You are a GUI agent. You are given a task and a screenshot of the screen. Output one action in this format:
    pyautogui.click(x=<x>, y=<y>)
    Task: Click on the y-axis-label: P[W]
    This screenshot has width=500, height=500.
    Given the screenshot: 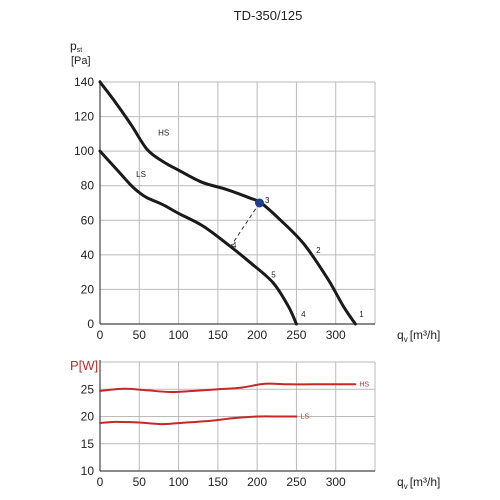 What is the action you would take?
    pyautogui.click(x=84, y=365)
    